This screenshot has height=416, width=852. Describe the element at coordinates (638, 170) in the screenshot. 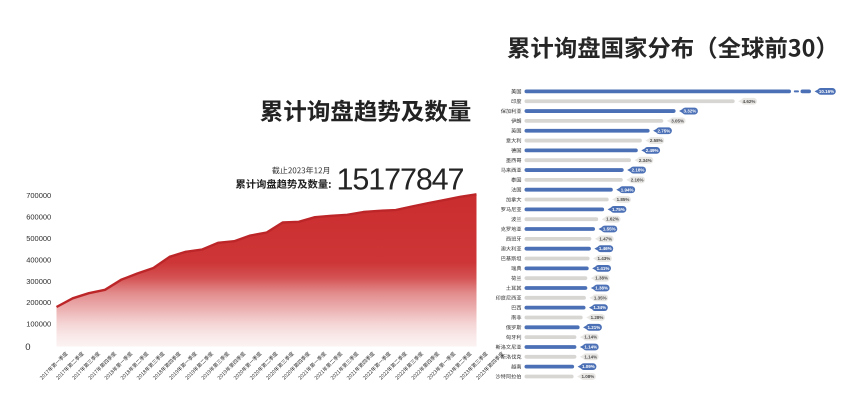

I see `svg-text: 2.18%` at that location.